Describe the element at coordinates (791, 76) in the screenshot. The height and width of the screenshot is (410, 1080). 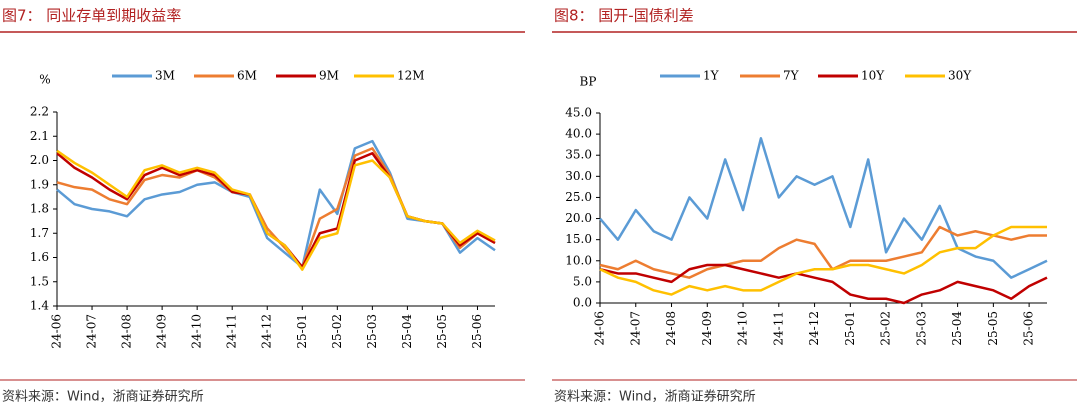
I see `legend-label: 7Y` at that location.